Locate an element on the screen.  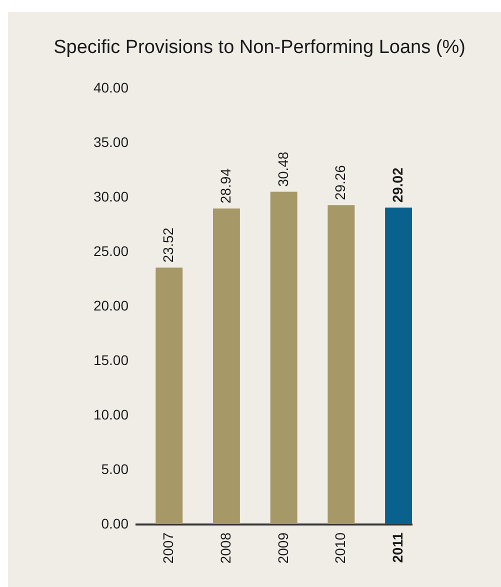
data-label: 23.52 is located at coordinates (168, 245).